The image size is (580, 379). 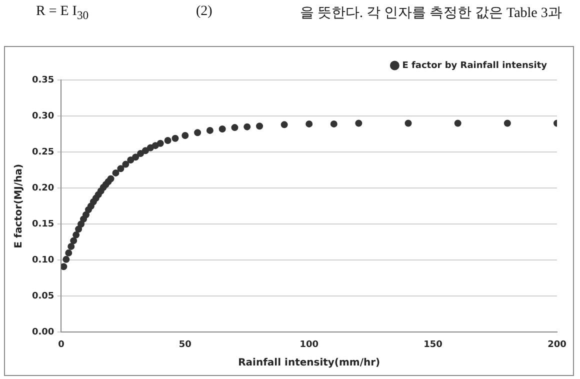 I want to click on text: 을 뜻한다. 각 인자를 측정한 값은 Table 3과, so click(x=431, y=13).